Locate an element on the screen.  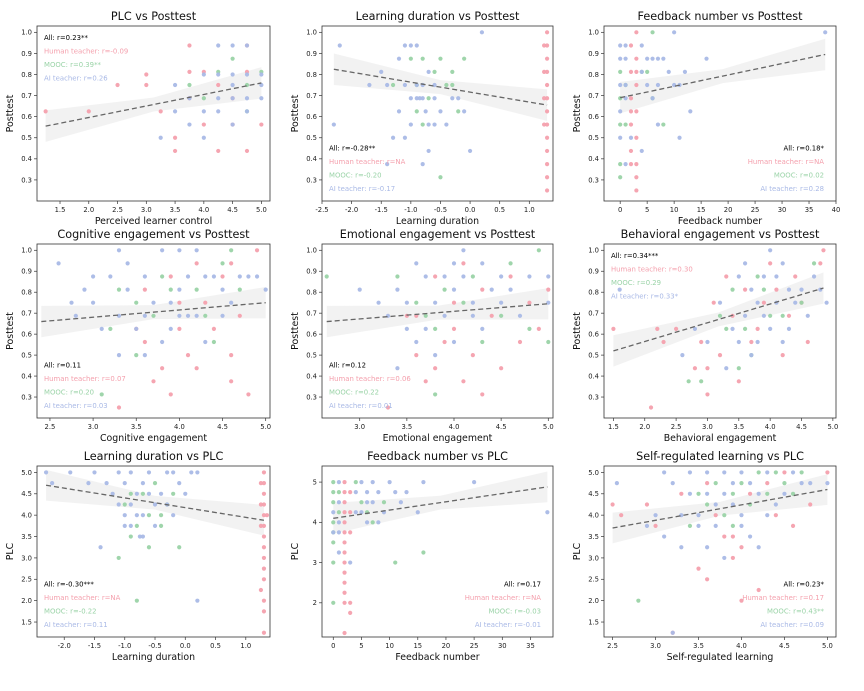
x-tick-label: 2.5 is located at coordinates (612, 646).